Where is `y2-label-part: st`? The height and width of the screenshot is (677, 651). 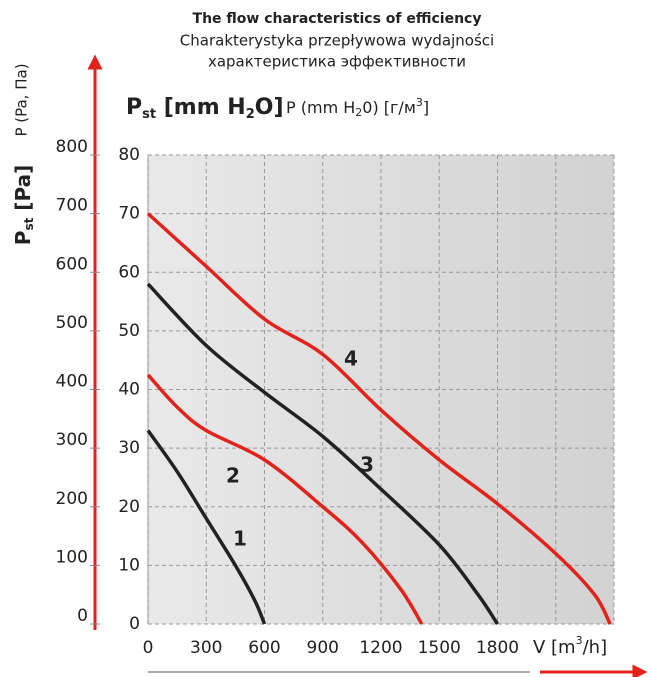
y2-label-part: st is located at coordinates (29, 223).